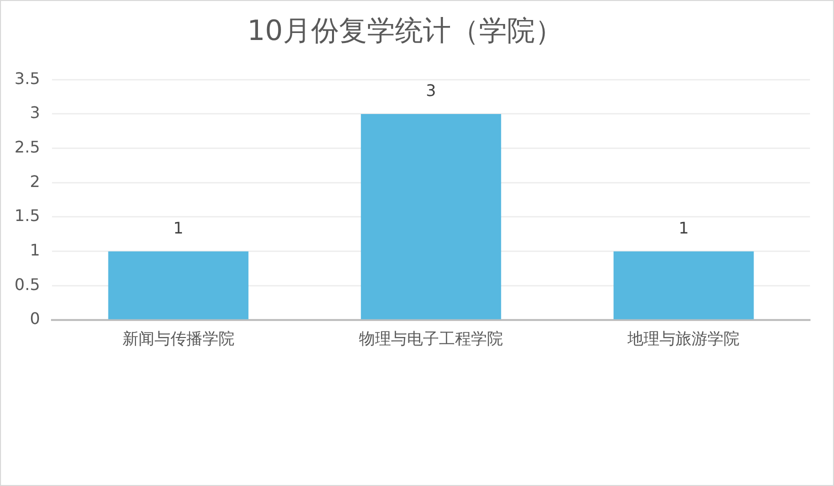 The height and width of the screenshot is (486, 834). What do you see at coordinates (35, 112) in the screenshot?
I see `y-tick-label: 3` at bounding box center [35, 112].